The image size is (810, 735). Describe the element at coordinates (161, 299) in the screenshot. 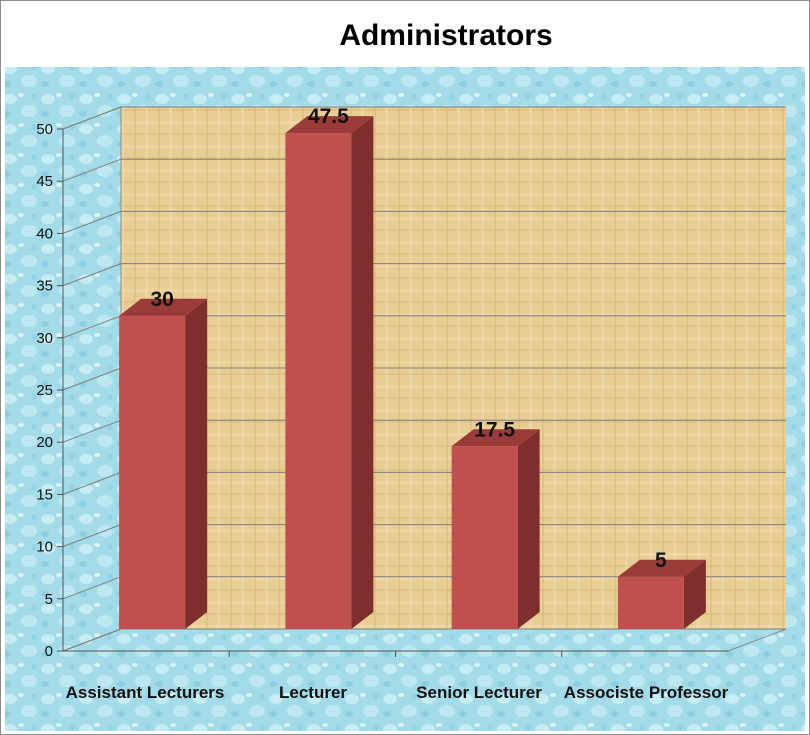

I see `data-label: 30` at that location.